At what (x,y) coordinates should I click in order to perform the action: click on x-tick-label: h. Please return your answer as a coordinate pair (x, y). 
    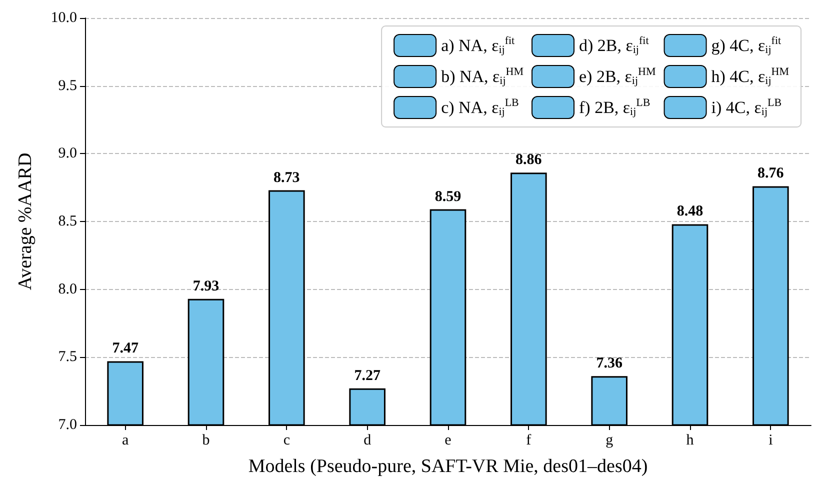
    Looking at the image, I should click on (690, 440).